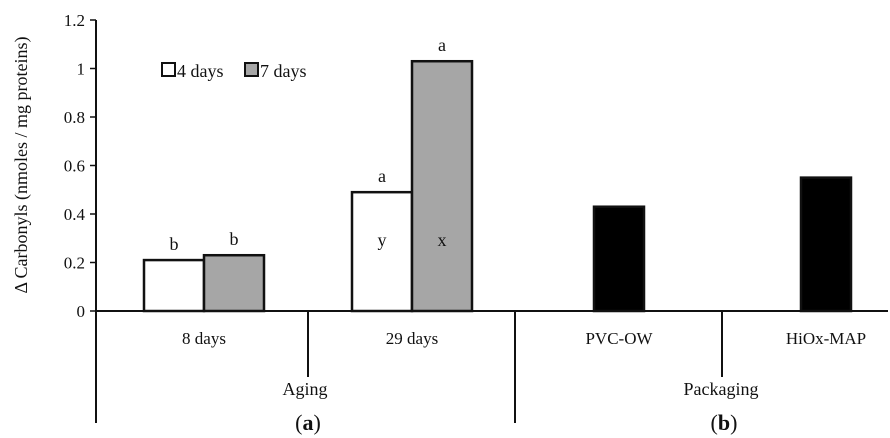 This screenshot has width=890, height=438. I want to click on bar-inner-label: x, so click(442, 240).